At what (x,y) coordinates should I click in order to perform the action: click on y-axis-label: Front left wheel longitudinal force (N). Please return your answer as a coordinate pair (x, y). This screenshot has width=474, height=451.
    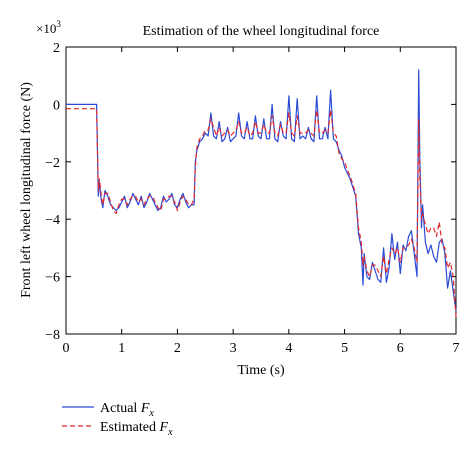
    Looking at the image, I should click on (26, 190).